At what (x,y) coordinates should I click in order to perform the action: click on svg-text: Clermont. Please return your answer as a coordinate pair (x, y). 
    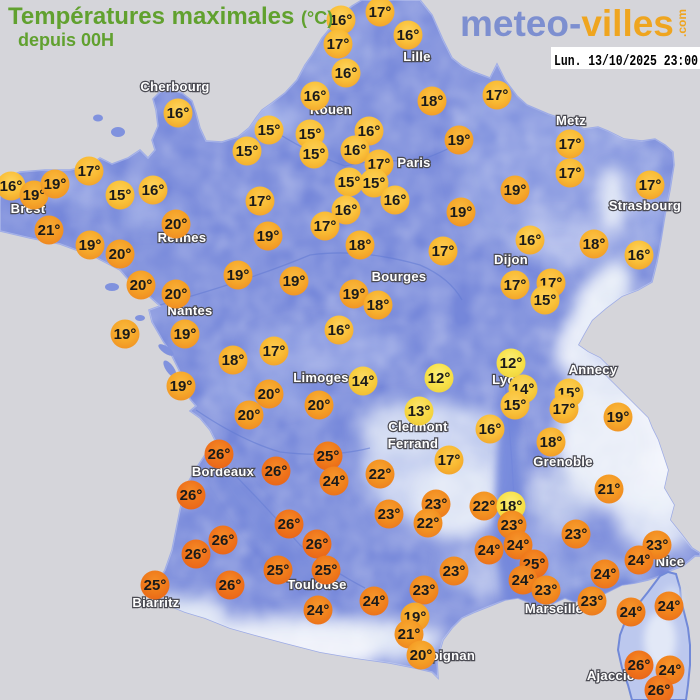
    Looking at the image, I should click on (418, 426).